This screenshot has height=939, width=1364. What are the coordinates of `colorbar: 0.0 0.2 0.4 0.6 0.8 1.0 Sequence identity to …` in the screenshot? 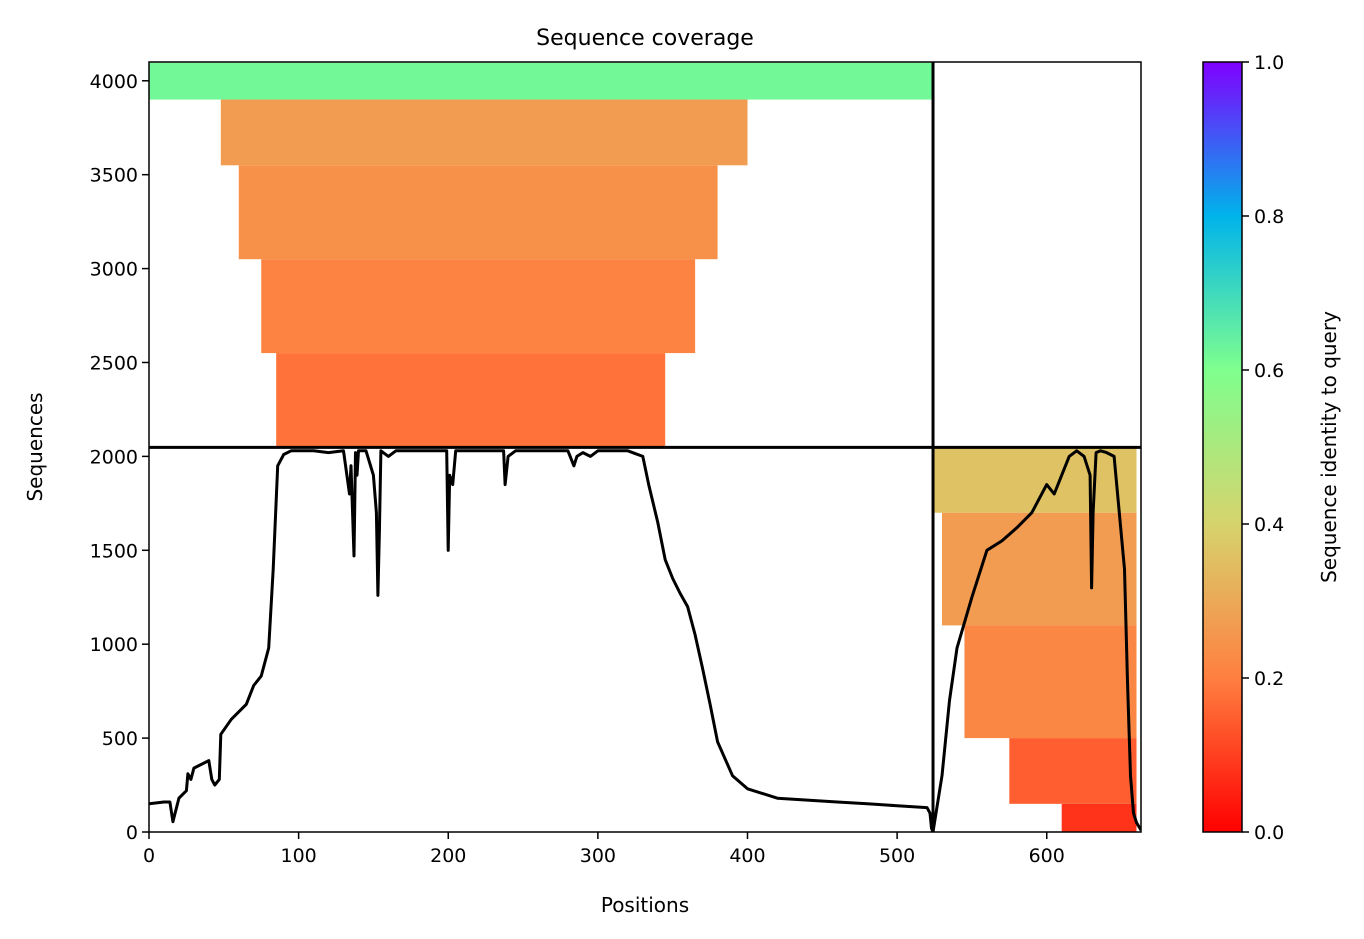 It's located at (1271, 448).